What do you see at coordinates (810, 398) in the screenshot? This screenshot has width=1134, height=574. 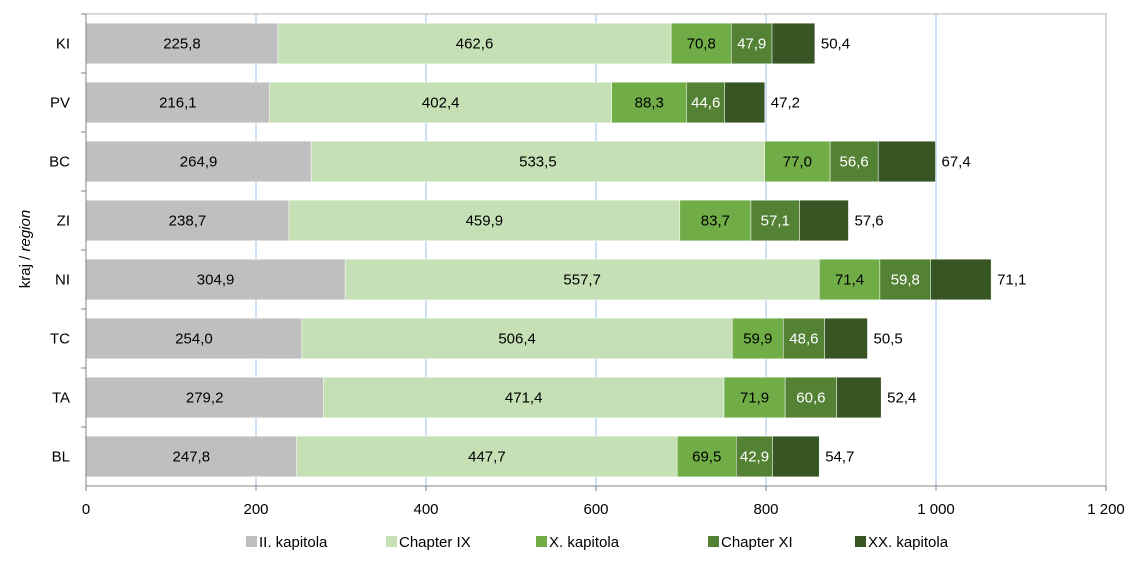 I see `data-label: 60,6` at bounding box center [810, 398].